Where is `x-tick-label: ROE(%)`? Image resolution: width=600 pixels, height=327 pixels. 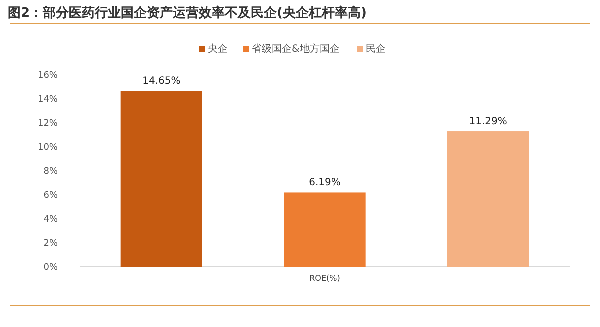 x-tick-label: ROE(%) is located at coordinates (325, 278).